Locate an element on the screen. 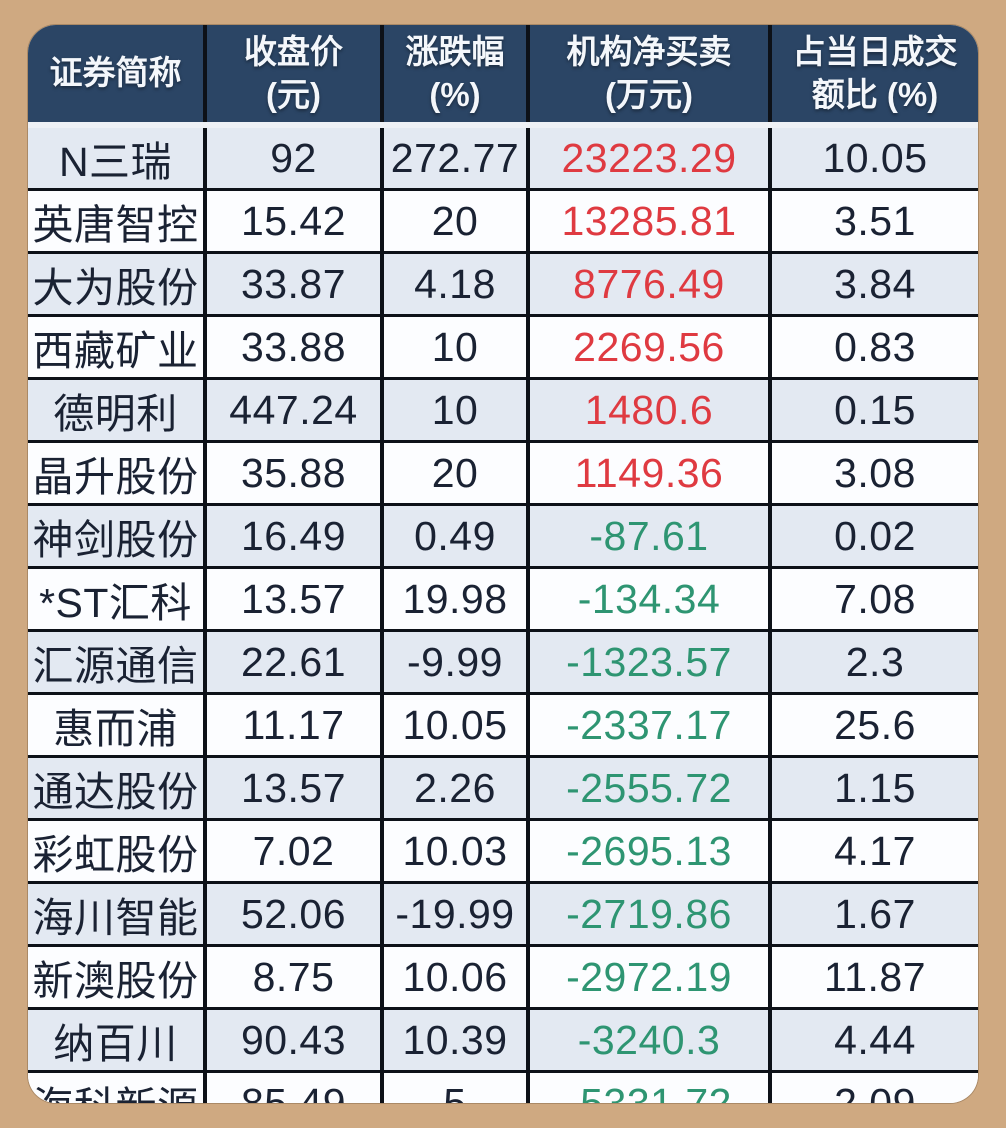  cell-turnover-ratio: 2.3 is located at coordinates (873, 661).